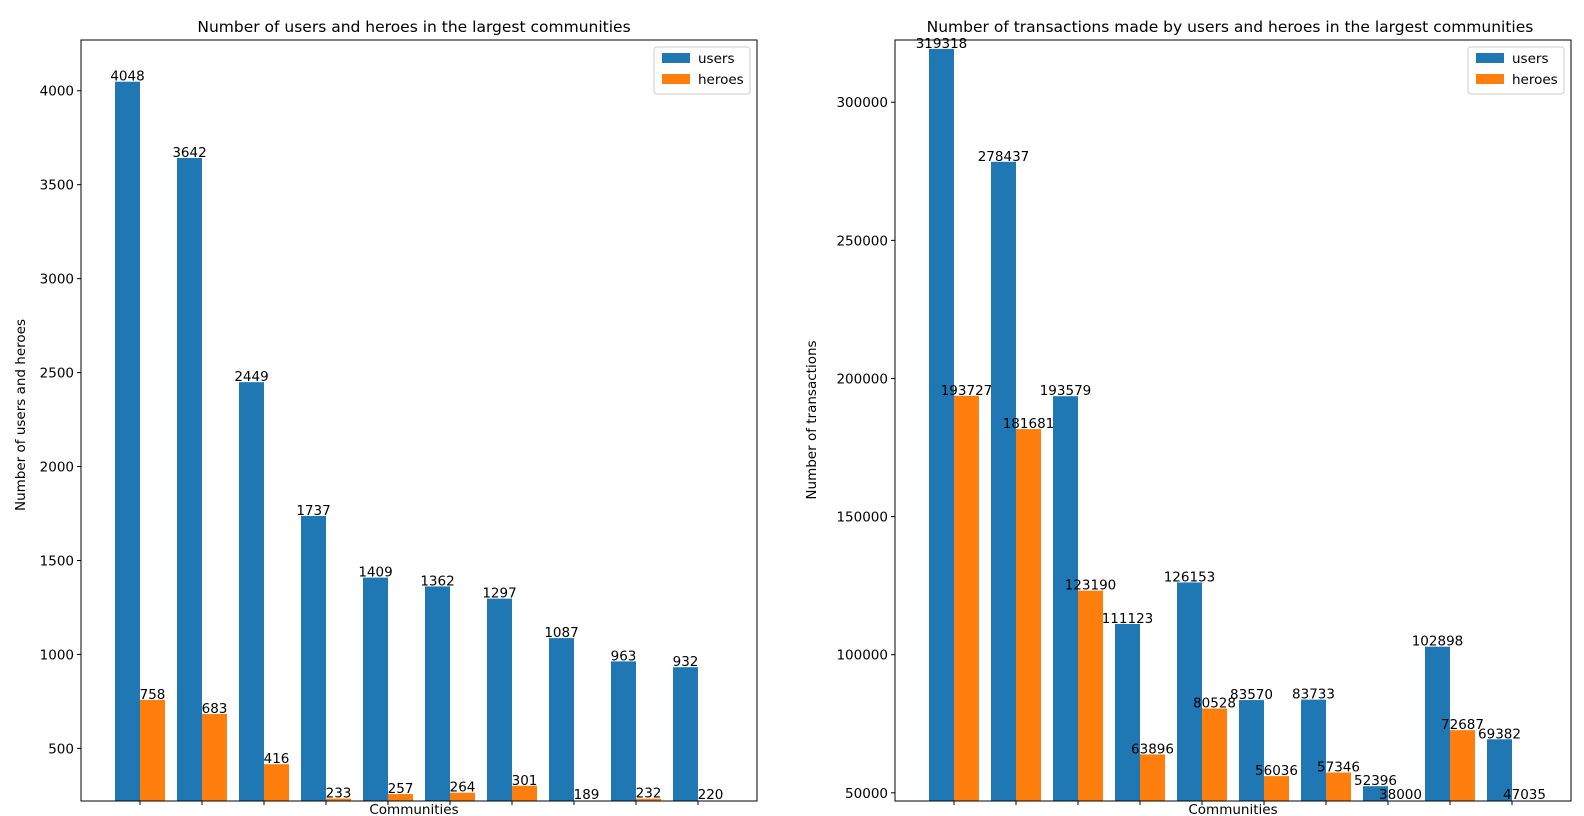 The height and width of the screenshot is (816, 1584). Describe the element at coordinates (862, 103) in the screenshot. I see `y-tick-label: 300000` at that location.